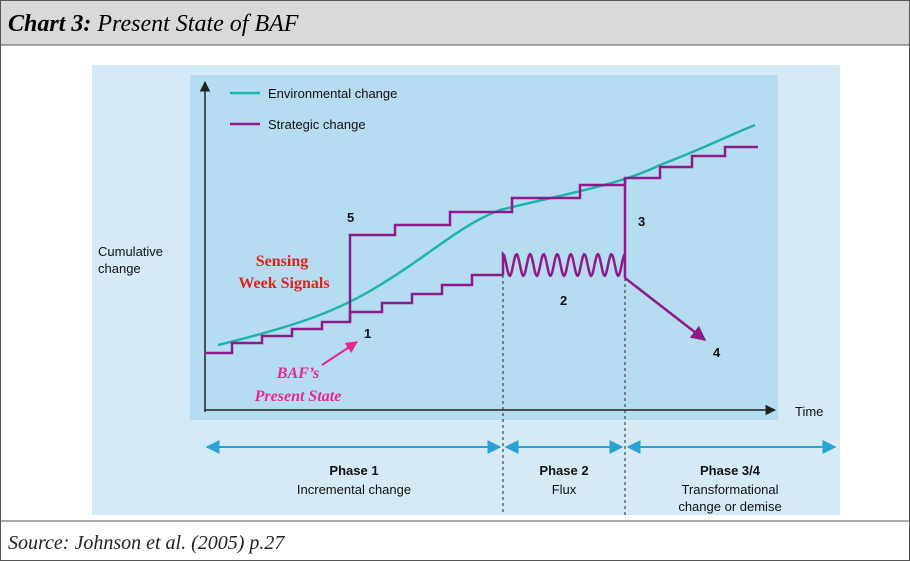  I want to click on annotation: Week Signals, so click(283, 283).